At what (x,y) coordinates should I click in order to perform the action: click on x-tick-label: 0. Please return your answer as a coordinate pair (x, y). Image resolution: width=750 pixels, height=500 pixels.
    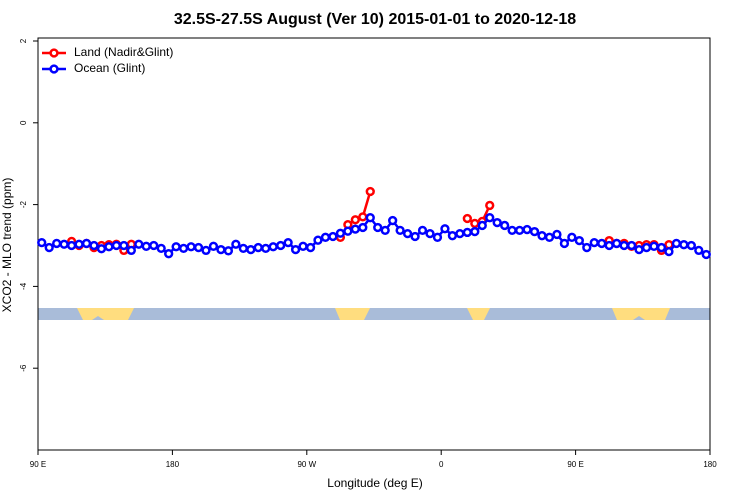
    Looking at the image, I should click on (441, 464).